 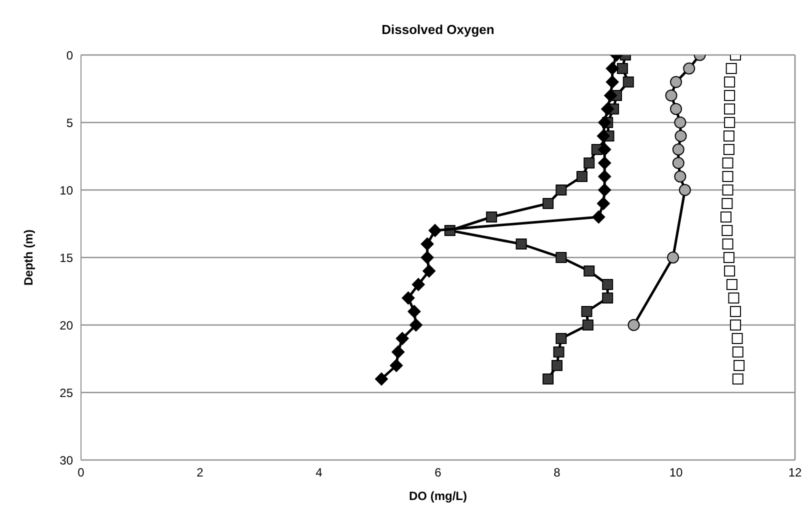 I want to click on y-axis-title: Depth (m), so click(x=28, y=258).